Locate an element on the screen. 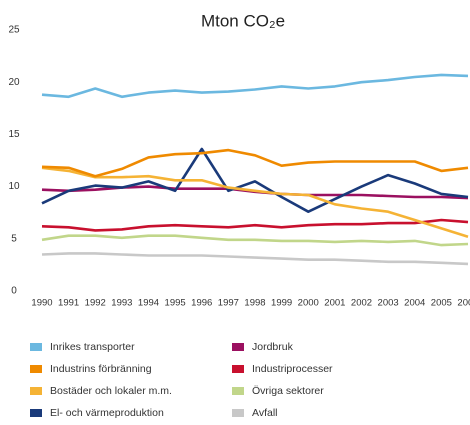 Image resolution: width=470 pixels, height=425 pixels. x-tick-label: 2002 is located at coordinates (361, 303).